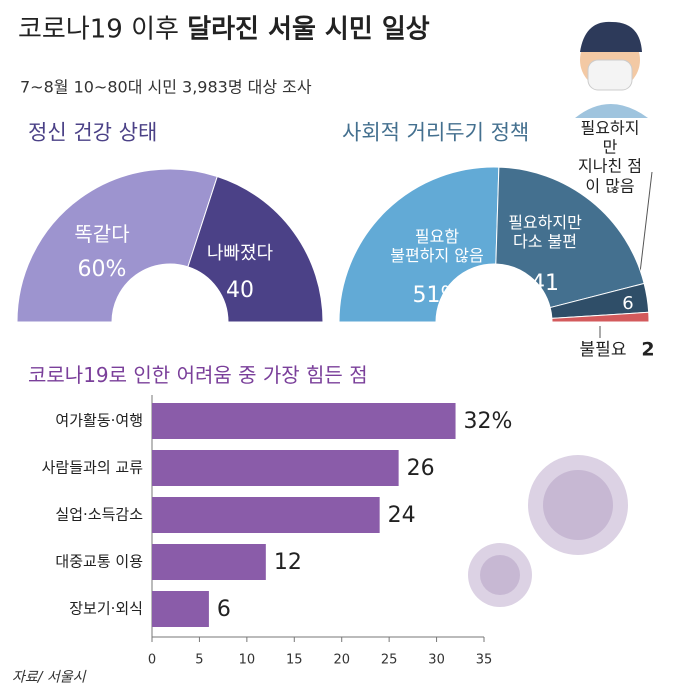 The height and width of the screenshot is (693, 679). I want to click on value-label: 26, so click(421, 468).